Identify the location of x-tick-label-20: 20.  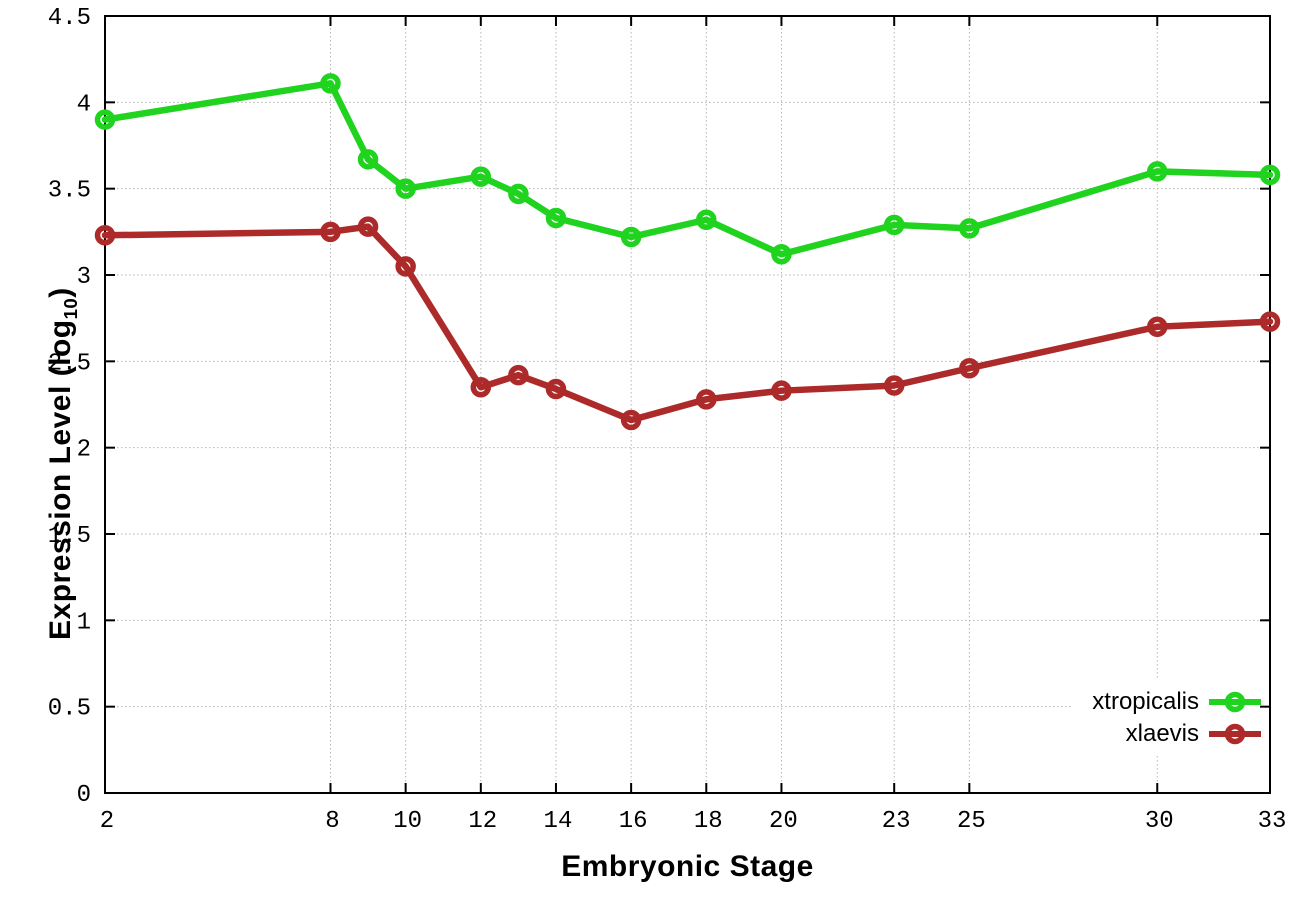
(783, 821).